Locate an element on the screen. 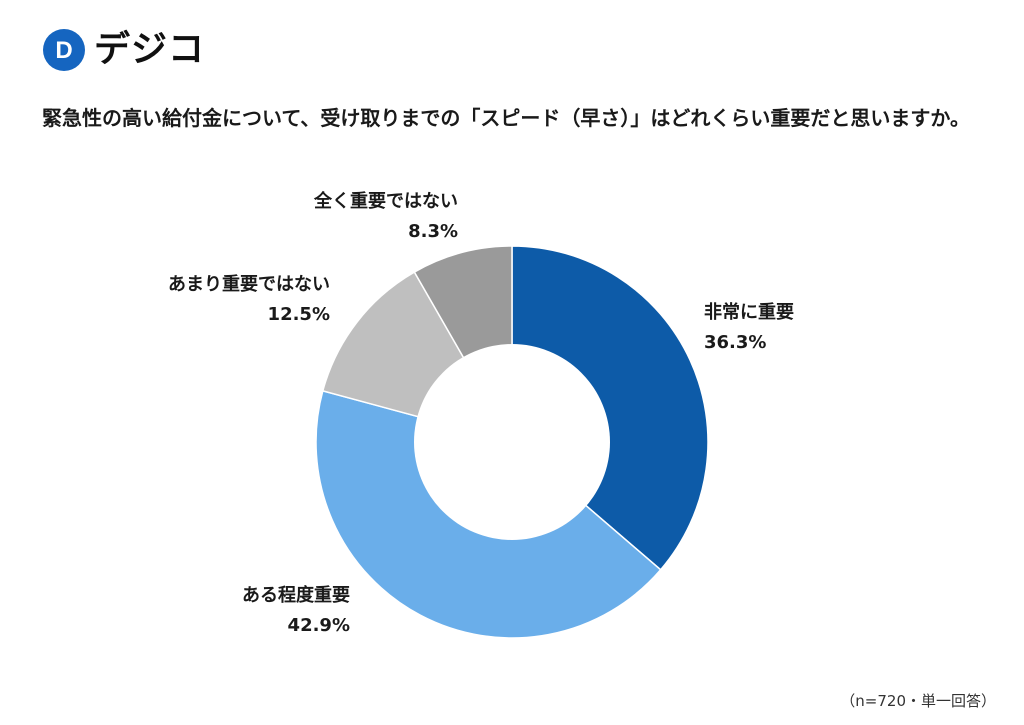  slice-value-label: 12.5% is located at coordinates (298, 314).